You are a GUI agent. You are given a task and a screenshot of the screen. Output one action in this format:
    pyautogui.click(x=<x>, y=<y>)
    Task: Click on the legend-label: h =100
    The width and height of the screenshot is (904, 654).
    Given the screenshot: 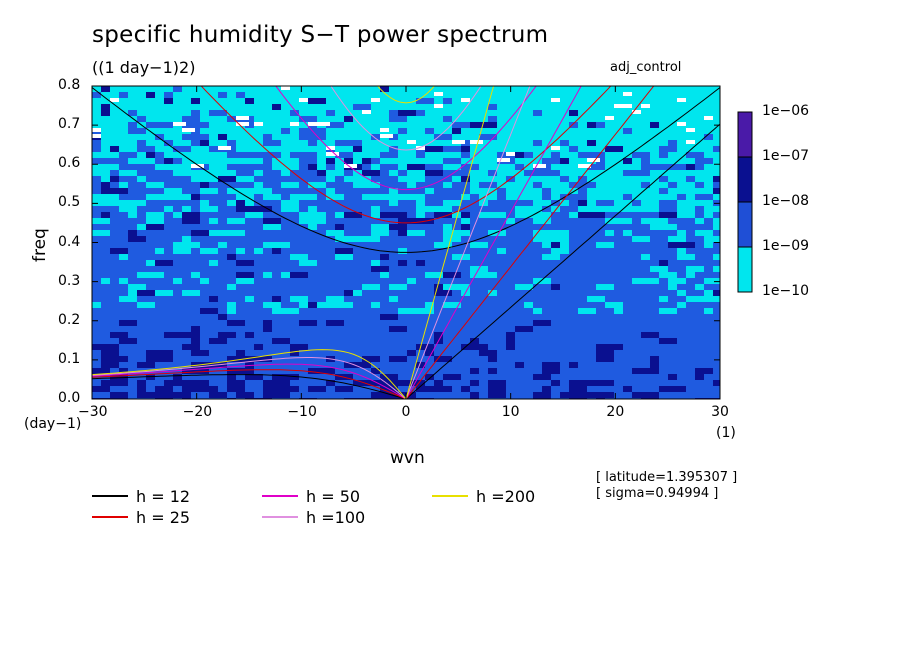 What is the action you would take?
    pyautogui.click(x=336, y=517)
    